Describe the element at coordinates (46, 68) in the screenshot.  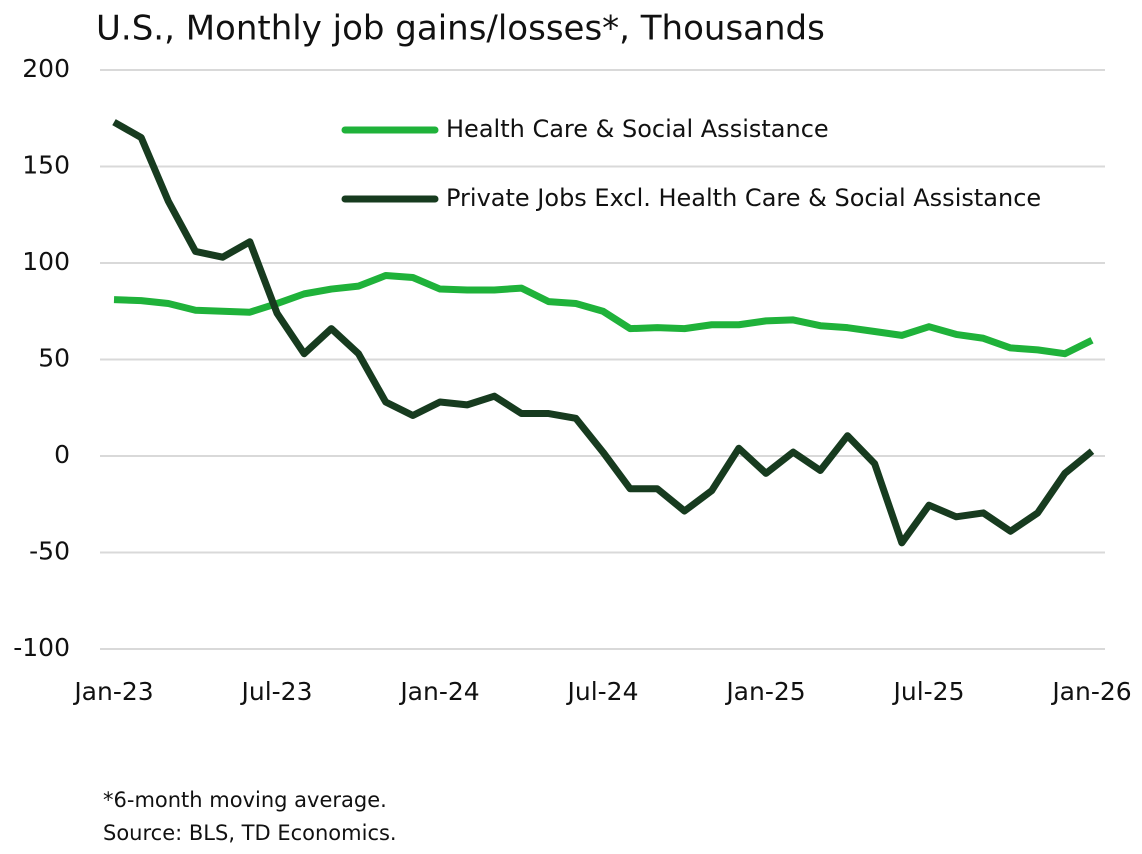
I see `y-tick-label: 200` at that location.